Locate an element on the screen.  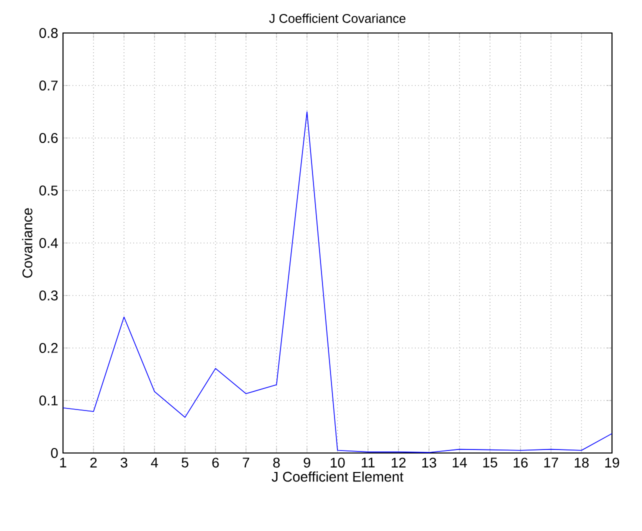
x-tick-label: 12 is located at coordinates (399, 463).